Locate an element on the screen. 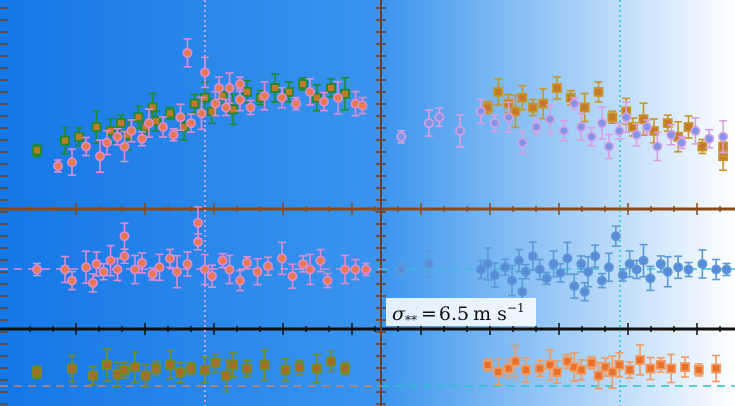  sigma-value: 6.5 is located at coordinates (454, 314).